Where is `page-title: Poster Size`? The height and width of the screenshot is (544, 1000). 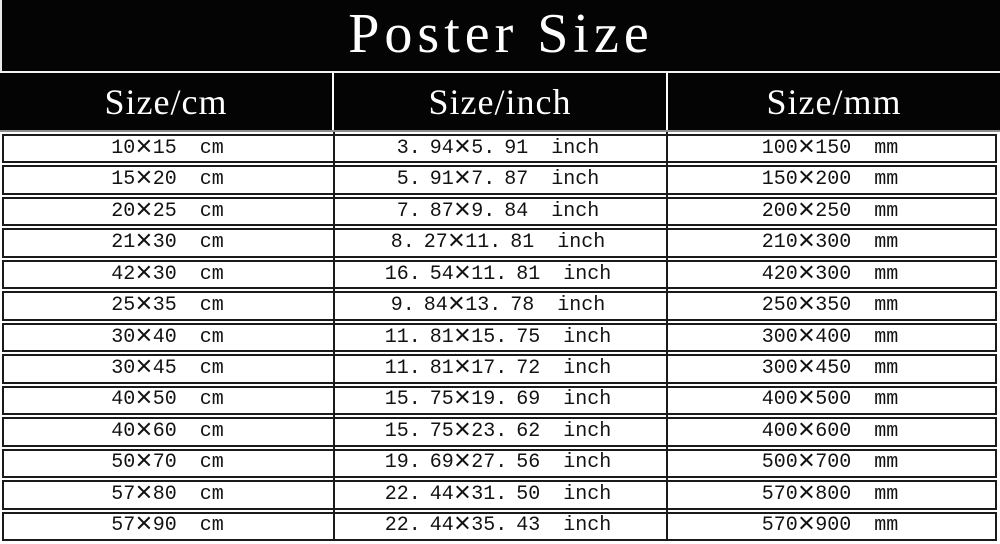 page-title: Poster Size is located at coordinates (501, 33).